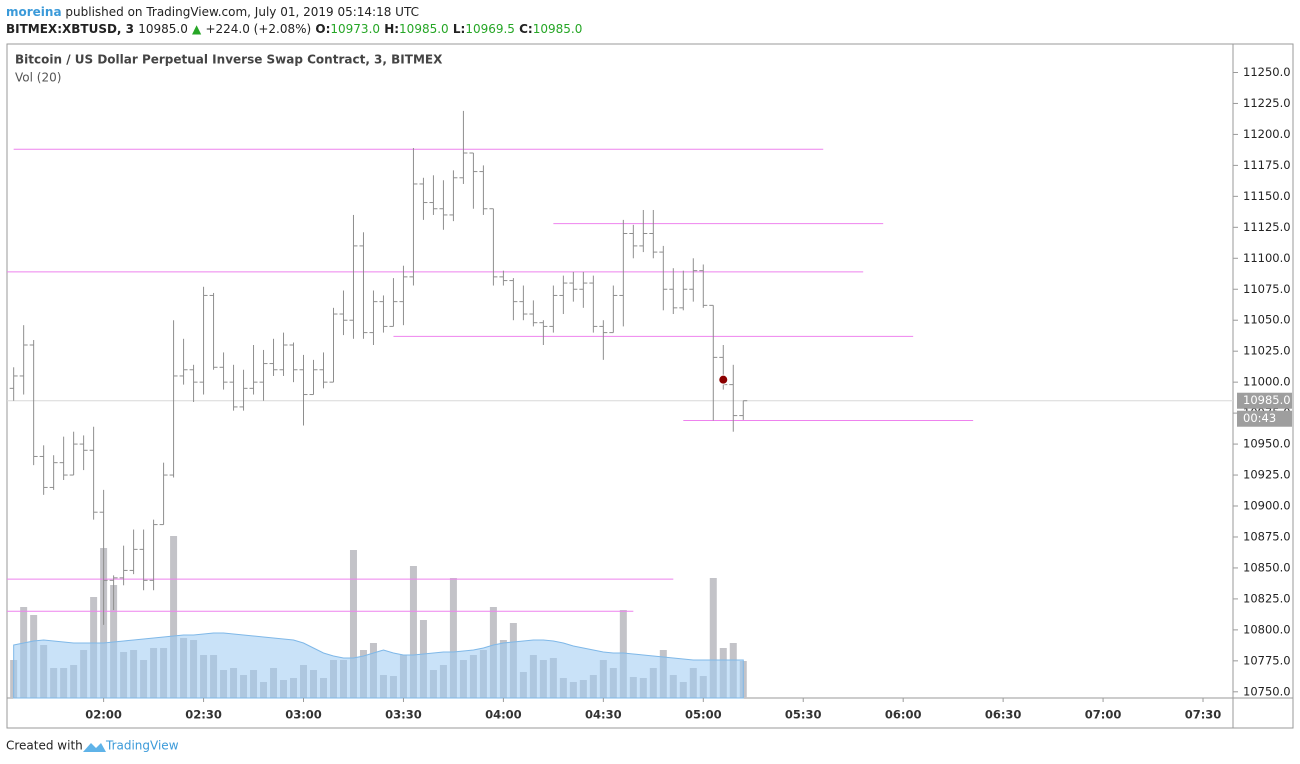 The image size is (1300, 764). What do you see at coordinates (1203, 715) in the screenshot?
I see `x-tick-label: 07:30` at bounding box center [1203, 715].